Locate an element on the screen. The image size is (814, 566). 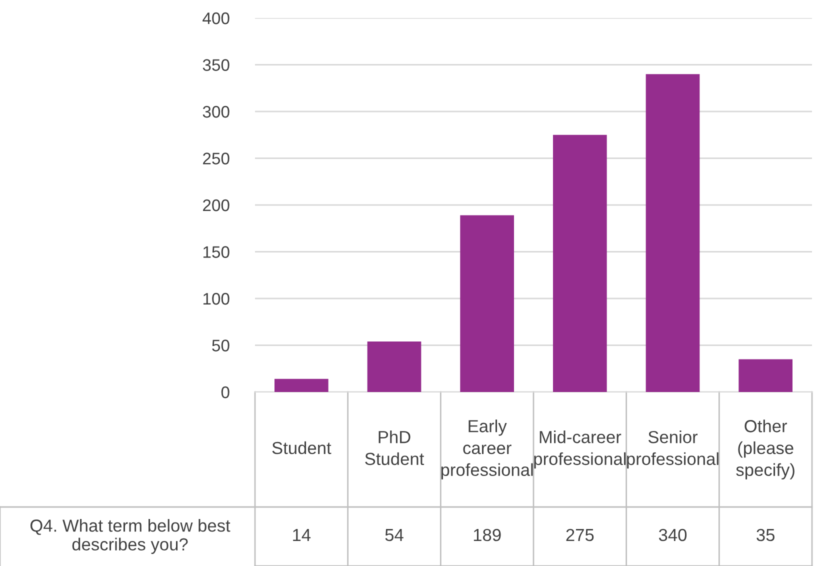
x-tick-label: Student is located at coordinates (302, 447).